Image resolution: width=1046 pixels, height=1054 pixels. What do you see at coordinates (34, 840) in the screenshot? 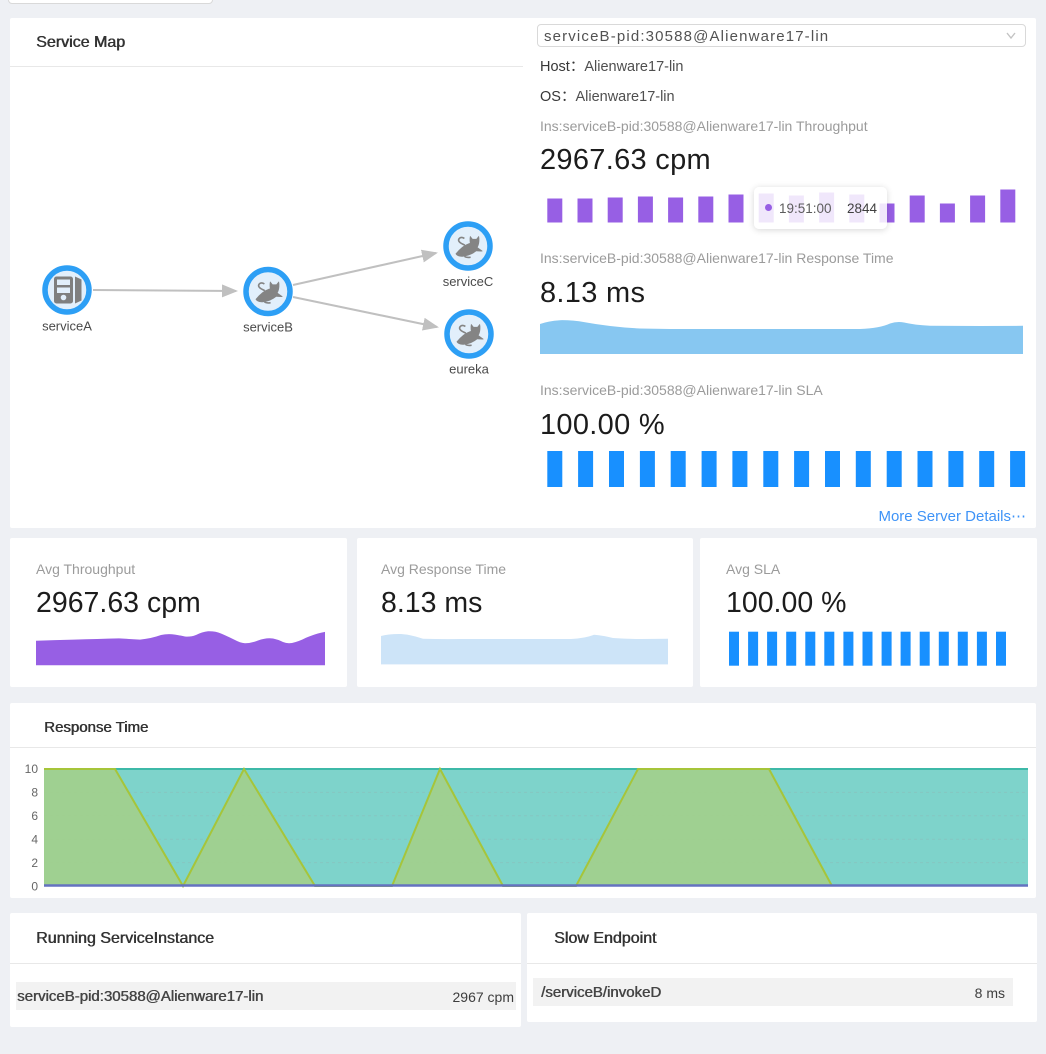
I see `svg-text: 4` at bounding box center [34, 840].